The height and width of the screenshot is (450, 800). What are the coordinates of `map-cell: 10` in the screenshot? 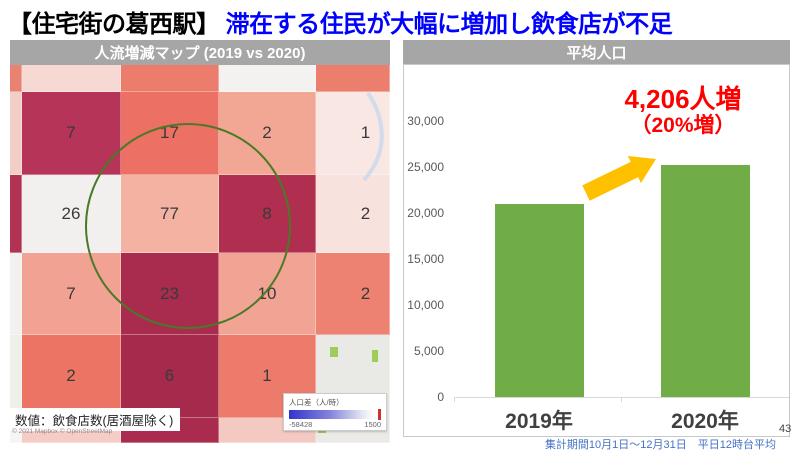 It's located at (267, 294).